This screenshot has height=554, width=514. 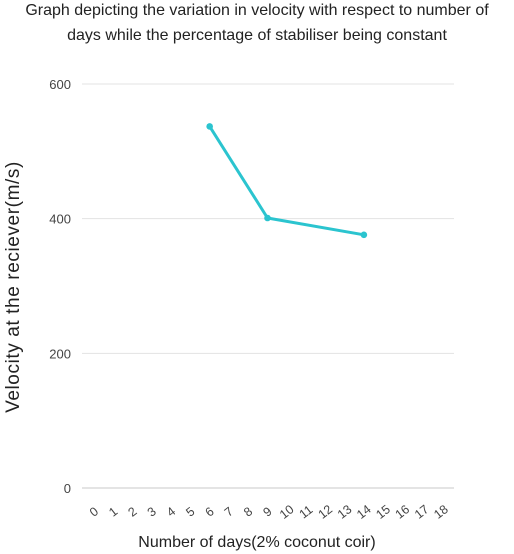 I want to click on y-tick-label: 400, so click(x=60, y=219).